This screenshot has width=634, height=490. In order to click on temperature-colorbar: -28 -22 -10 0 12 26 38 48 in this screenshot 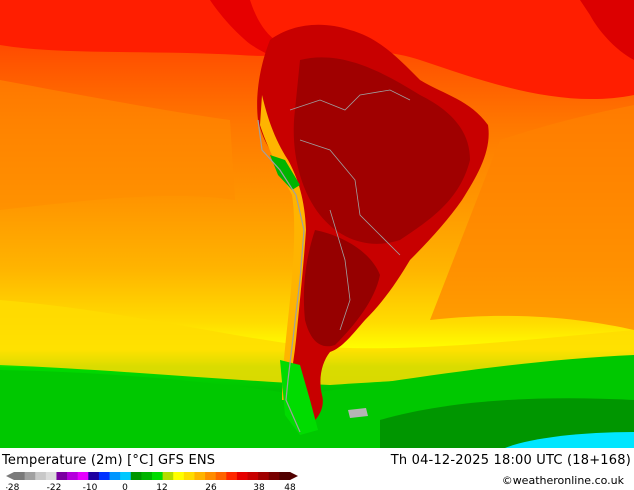, I will do `click(152, 481)`.